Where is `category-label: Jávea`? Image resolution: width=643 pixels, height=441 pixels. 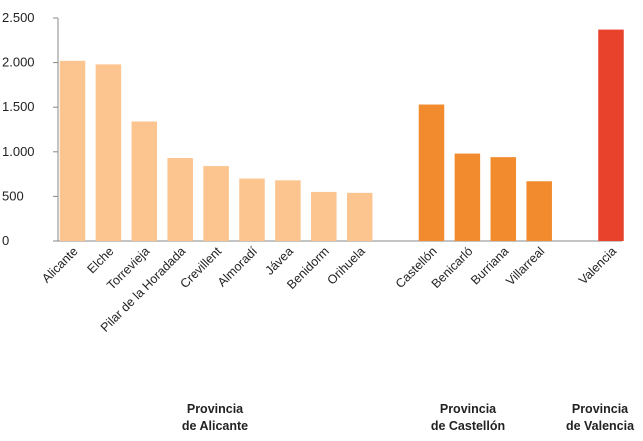
category-label: Jávea is located at coordinates (280, 261).